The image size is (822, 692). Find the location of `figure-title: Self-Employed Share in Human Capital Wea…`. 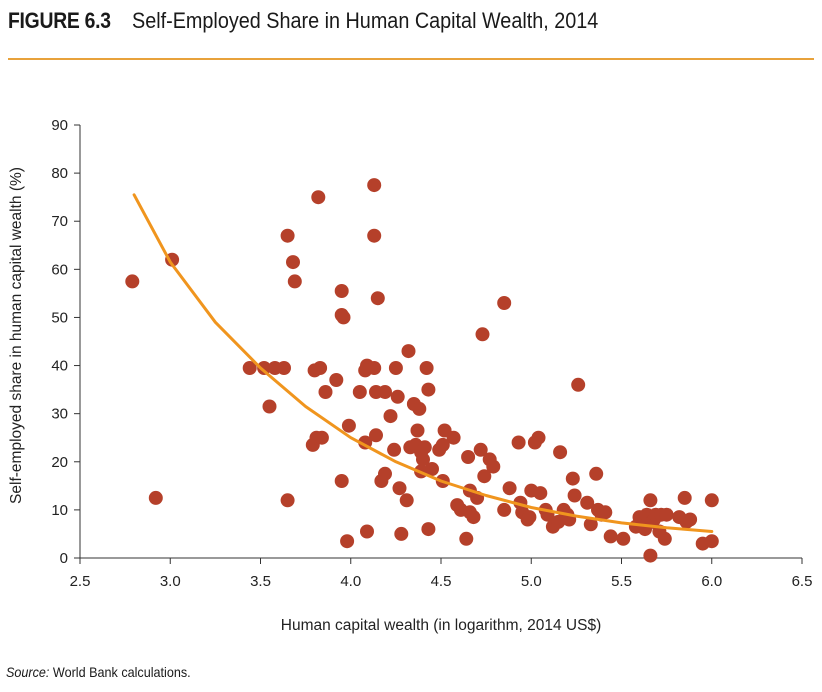

figure-title: Self-Employed Share in Human Capital Wea… is located at coordinates (365, 20).